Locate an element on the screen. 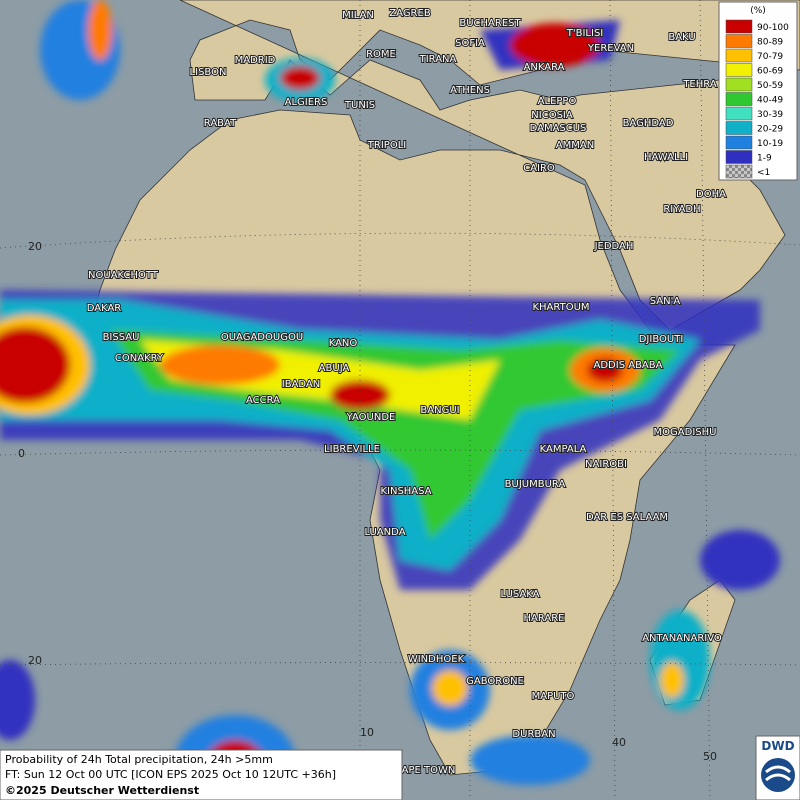 The height and width of the screenshot is (800, 800). city-label: BUCHAREST is located at coordinates (490, 23).